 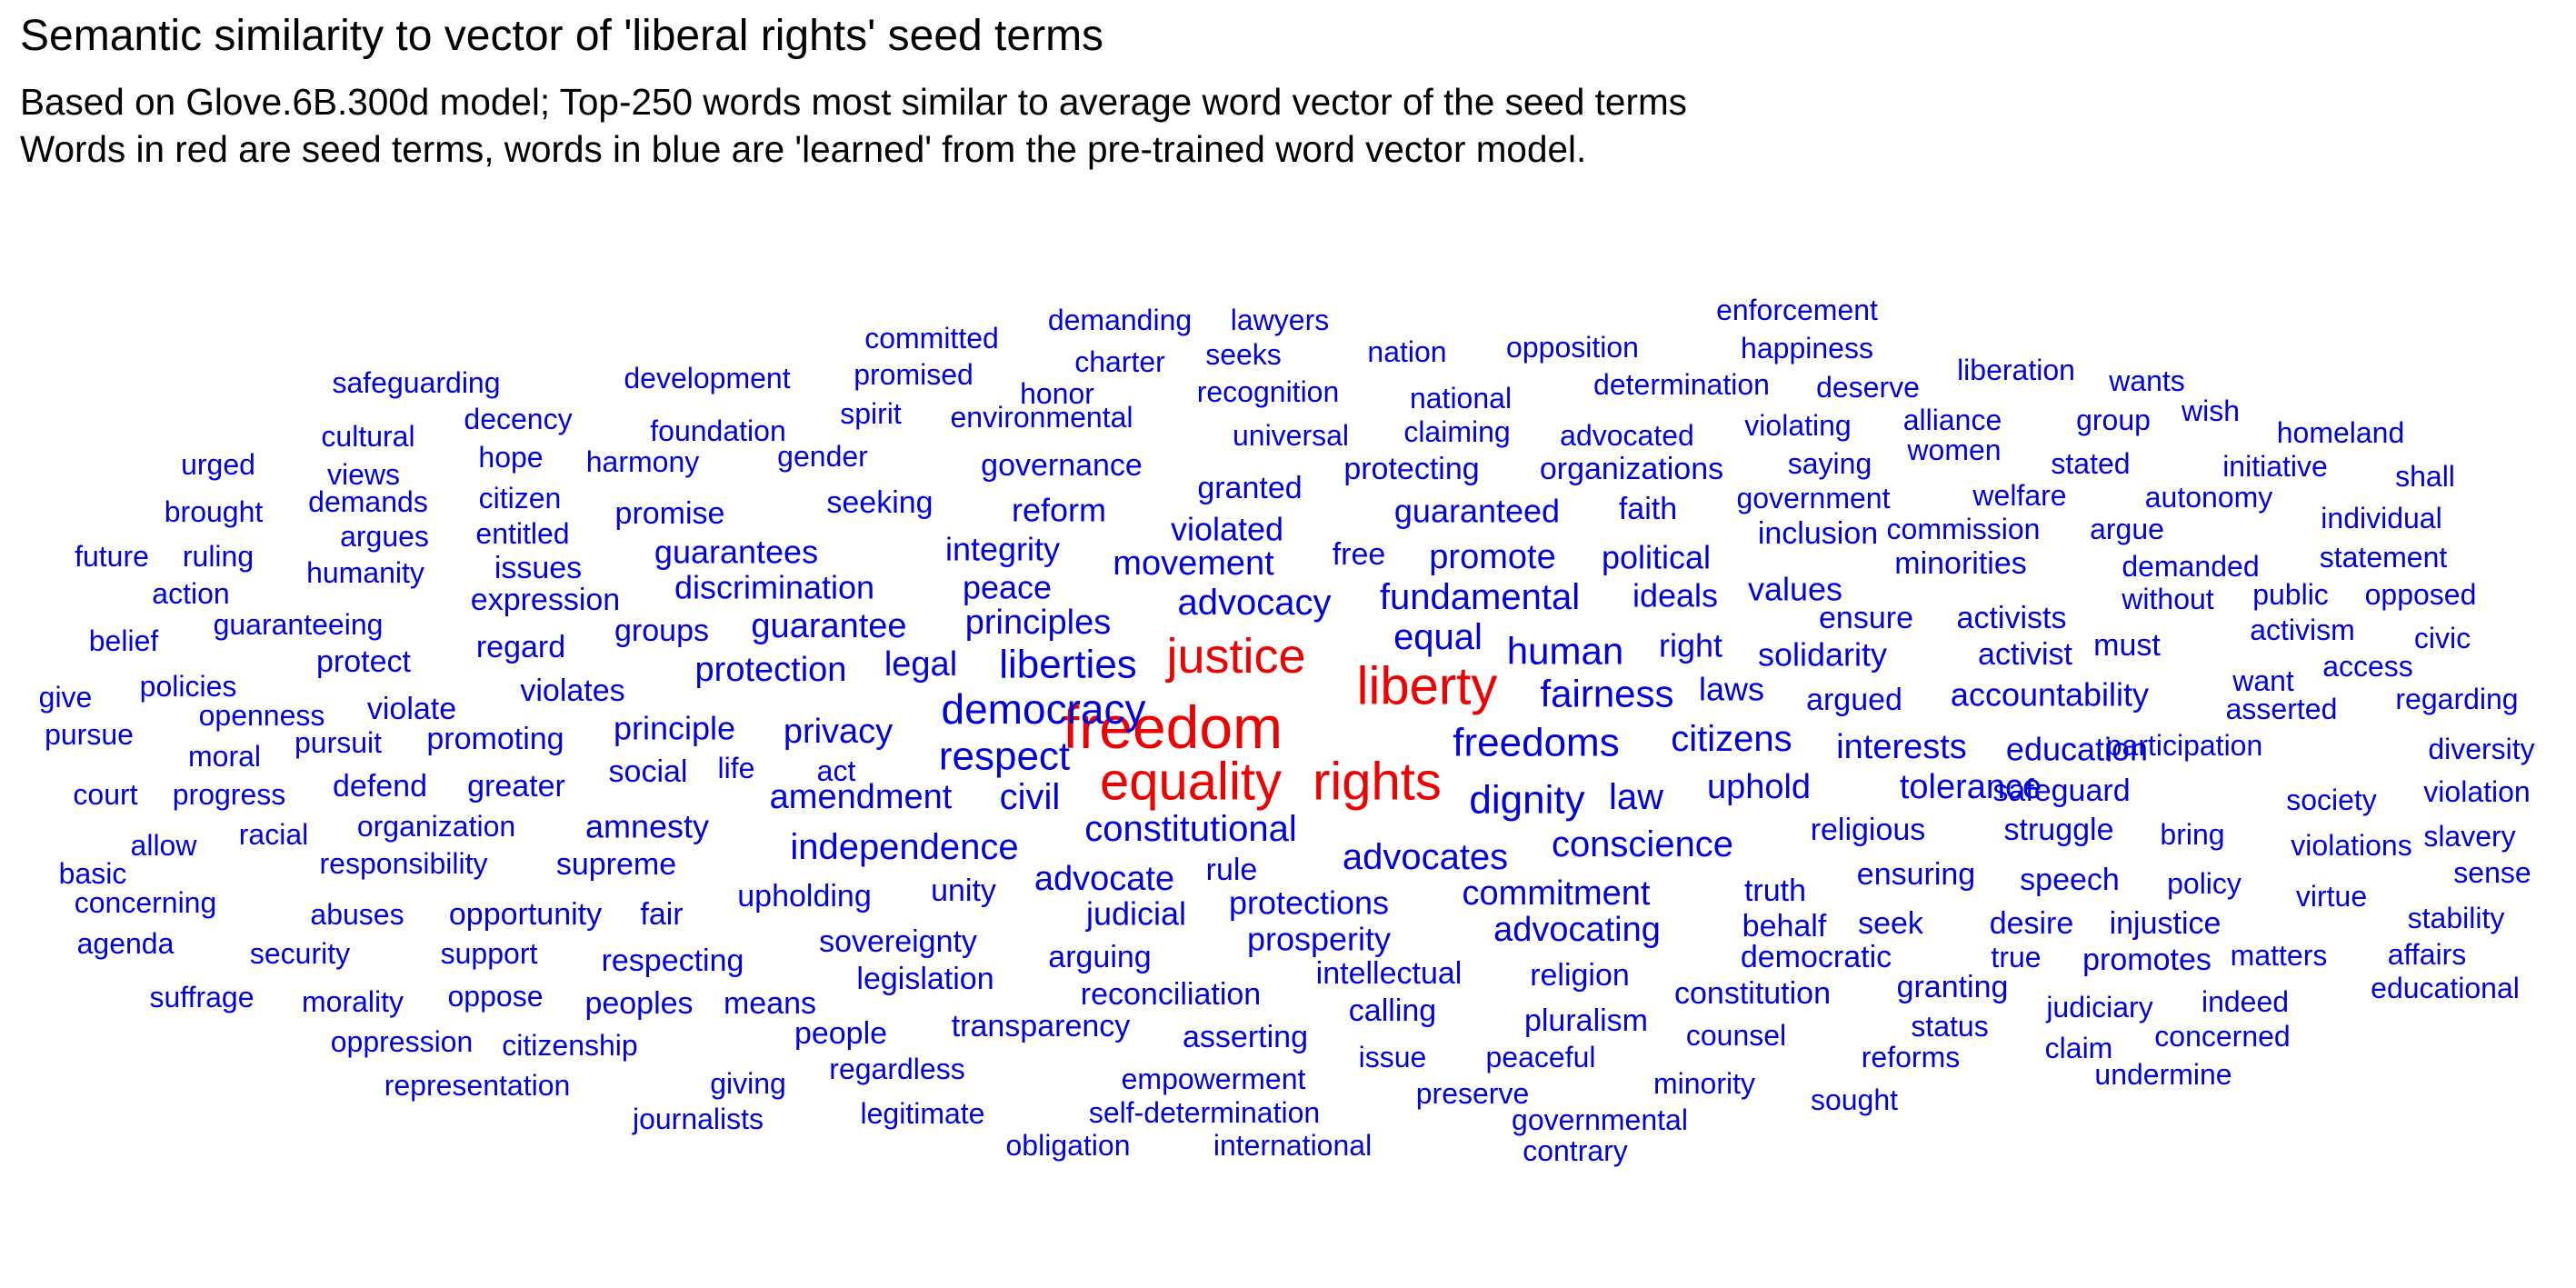 I want to click on learned-word-slavery: slavery, so click(x=2469, y=836).